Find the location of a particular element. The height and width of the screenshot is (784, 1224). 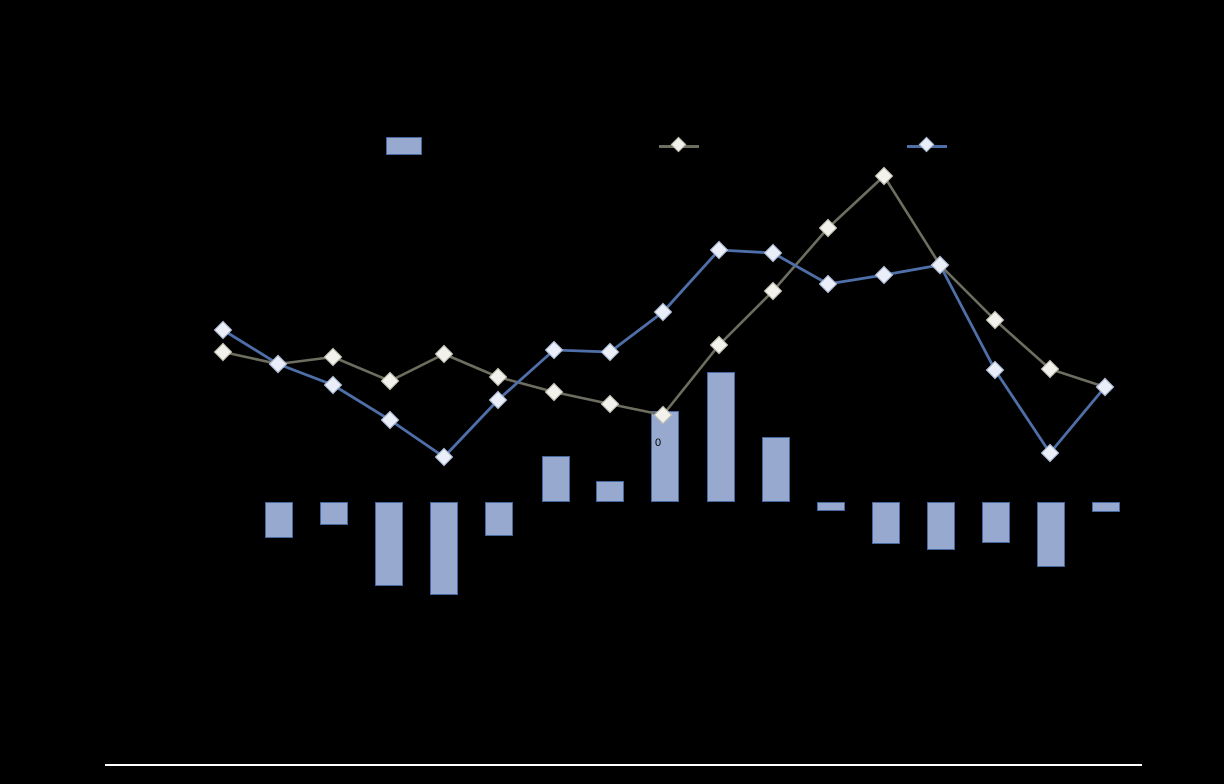

legend-entry-bars is located at coordinates (408, 146).